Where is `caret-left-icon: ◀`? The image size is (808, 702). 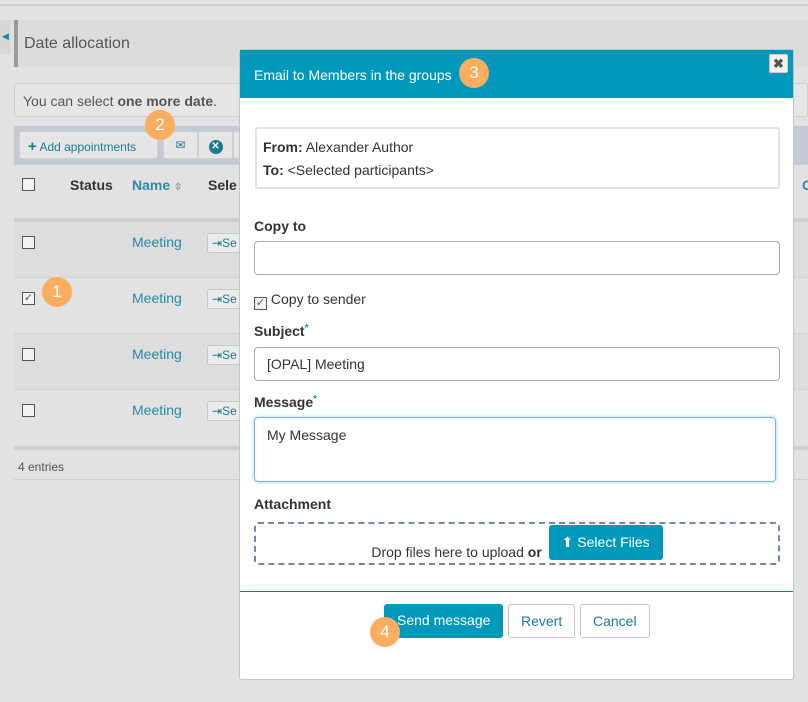 caret-left-icon: ◀ is located at coordinates (5, 36).